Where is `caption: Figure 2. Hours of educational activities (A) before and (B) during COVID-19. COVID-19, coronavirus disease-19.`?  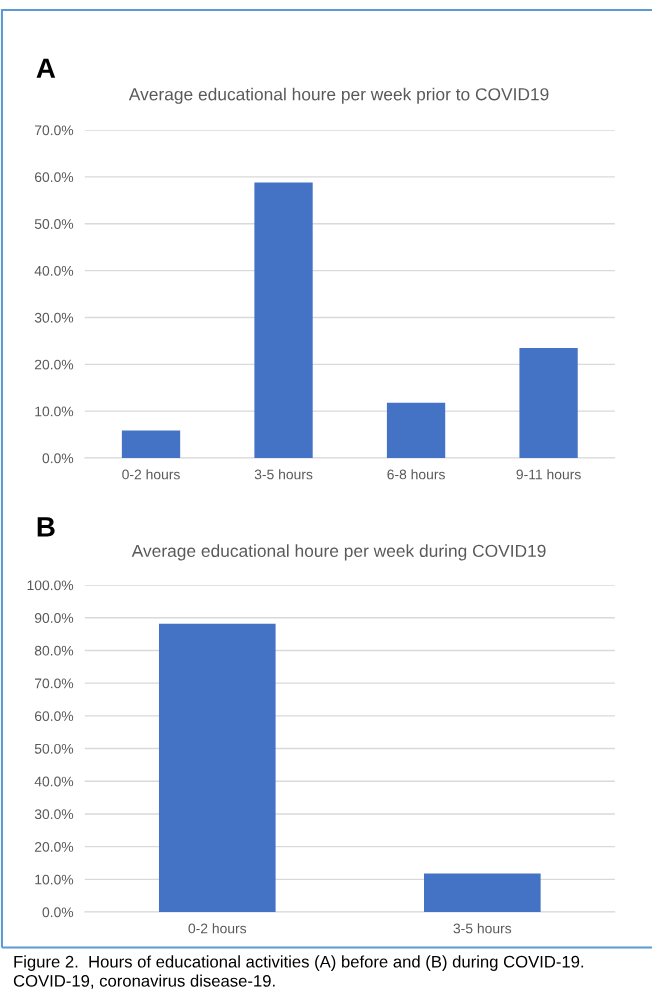 caption: Figure 2. Hours of educational activities (A) before and (B) during COVID-19. COVID-19, coronavirus disease-19. is located at coordinates (298, 972).